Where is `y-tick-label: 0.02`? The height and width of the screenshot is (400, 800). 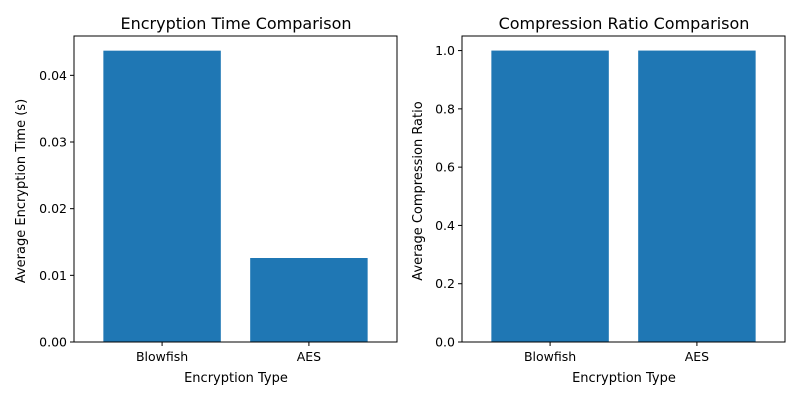 y-tick-label: 0.02 is located at coordinates (53, 208).